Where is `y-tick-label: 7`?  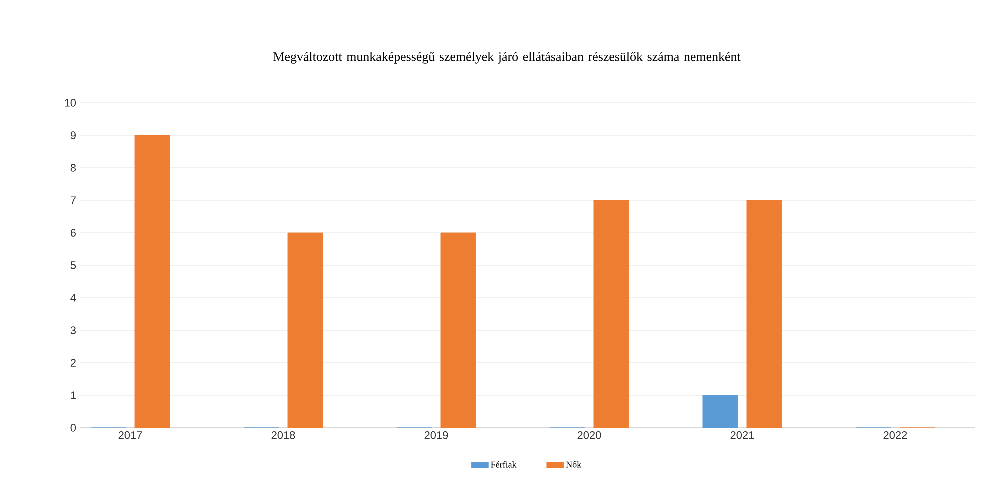 y-tick-label: 7 is located at coordinates (73, 200).